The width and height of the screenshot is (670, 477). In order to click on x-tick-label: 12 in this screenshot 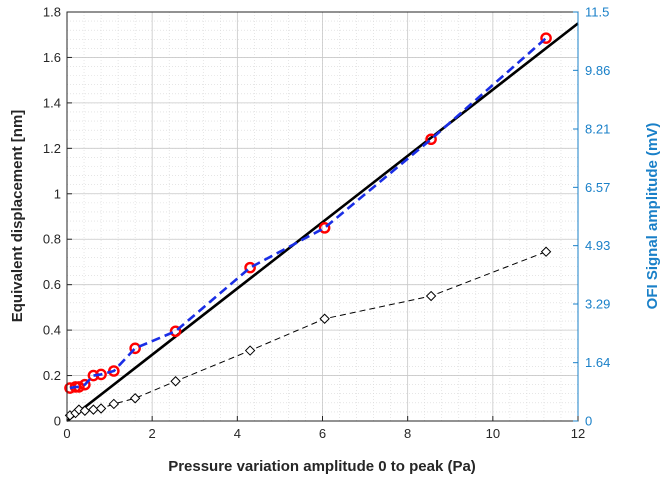, I will do `click(578, 433)`.